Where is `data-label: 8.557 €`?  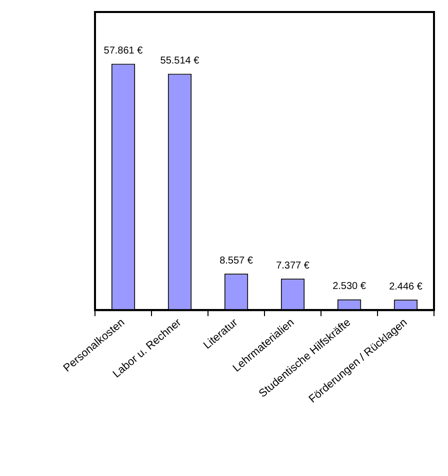
data-label: 8.557 € is located at coordinates (237, 260).